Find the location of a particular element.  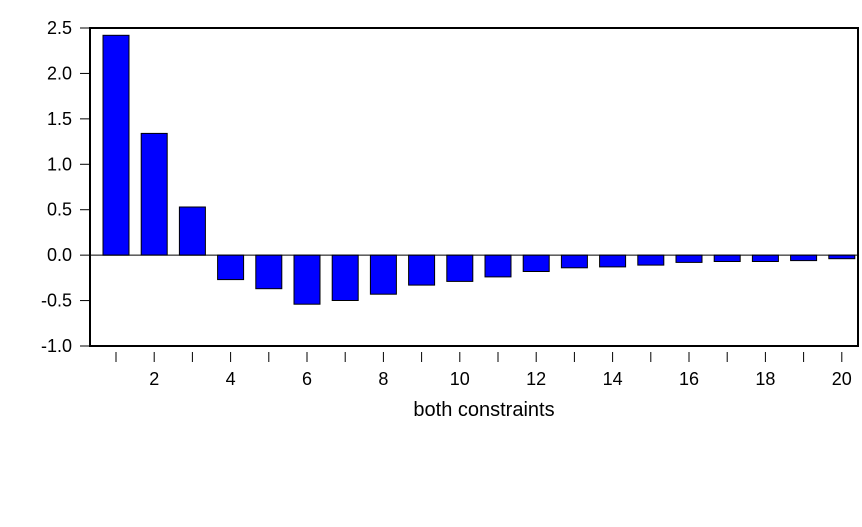

x-tick-label: 18 is located at coordinates (765, 379).